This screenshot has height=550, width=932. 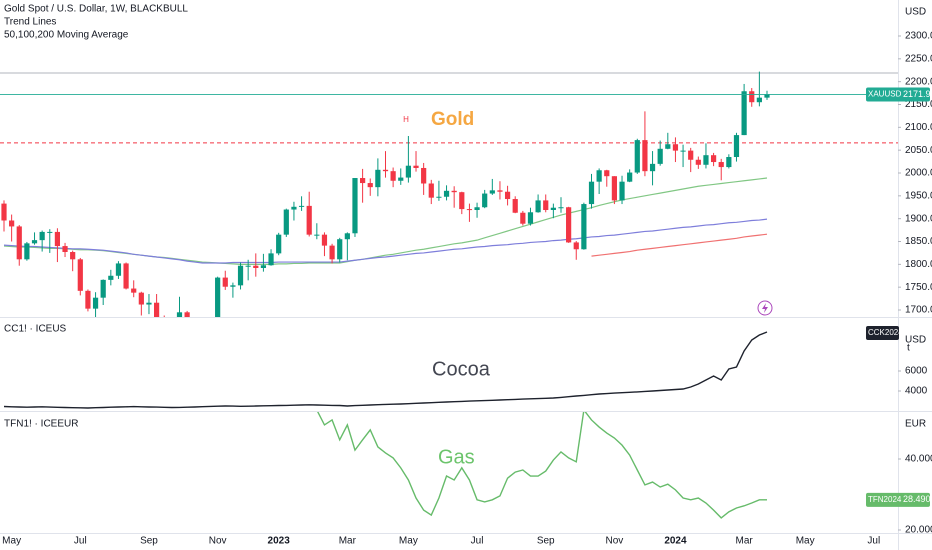 I want to click on y-tick-label: 2200.00, so click(x=918, y=81).